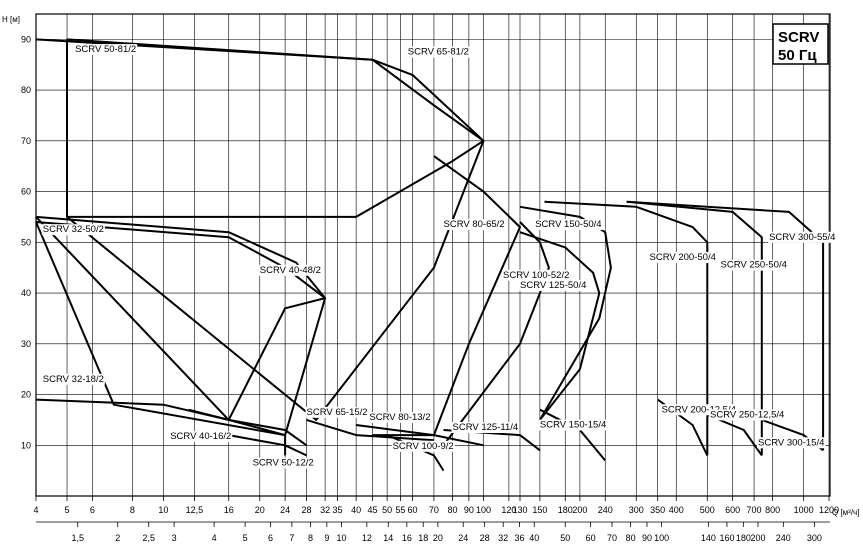 The height and width of the screenshot is (557, 863). What do you see at coordinates (573, 425) in the screenshot?
I see `curve-label: SCRV 150-15/4` at bounding box center [573, 425].